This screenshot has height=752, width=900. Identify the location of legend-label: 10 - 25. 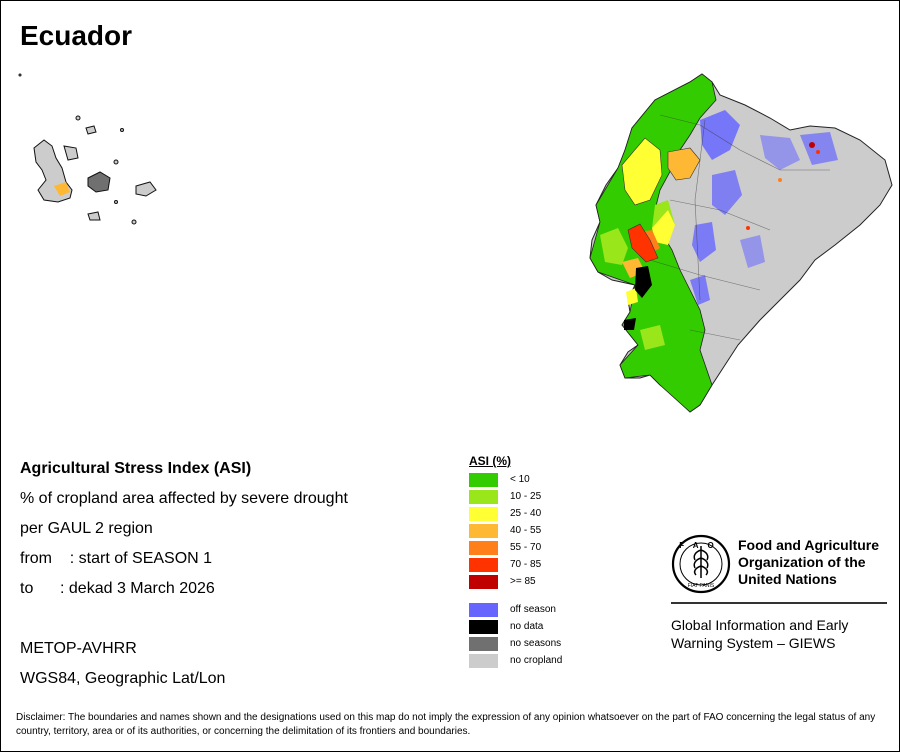
(526, 496).